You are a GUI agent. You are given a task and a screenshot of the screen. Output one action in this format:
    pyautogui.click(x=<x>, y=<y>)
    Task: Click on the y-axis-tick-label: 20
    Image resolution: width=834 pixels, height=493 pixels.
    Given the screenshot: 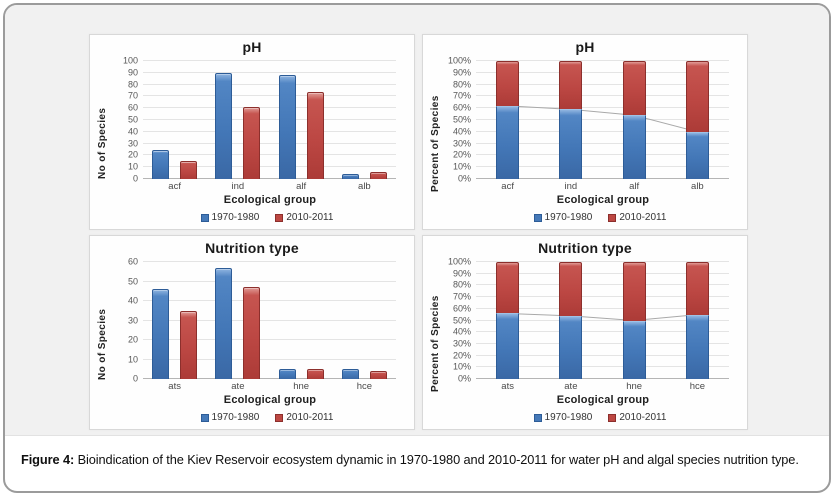 What is the action you would take?
    pyautogui.click(x=132, y=154)
    